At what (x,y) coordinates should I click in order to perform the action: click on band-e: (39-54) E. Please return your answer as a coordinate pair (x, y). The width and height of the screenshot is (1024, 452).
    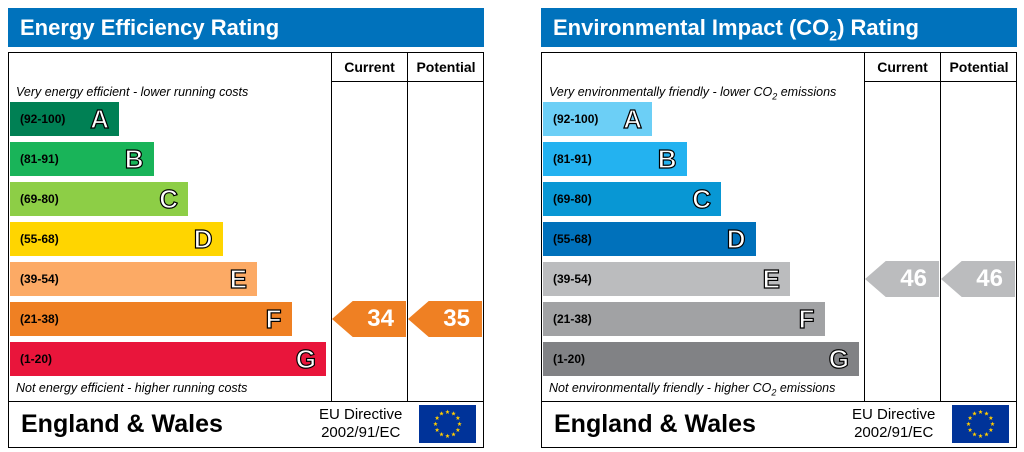
    Looking at the image, I should click on (666, 279).